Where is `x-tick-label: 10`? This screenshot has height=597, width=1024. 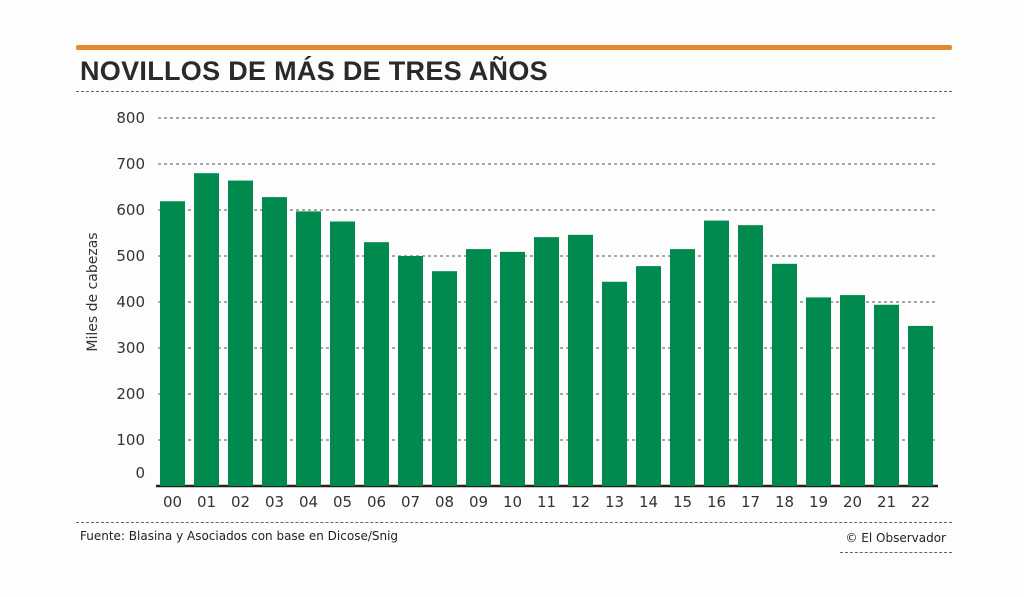 x-tick-label: 10 is located at coordinates (512, 502).